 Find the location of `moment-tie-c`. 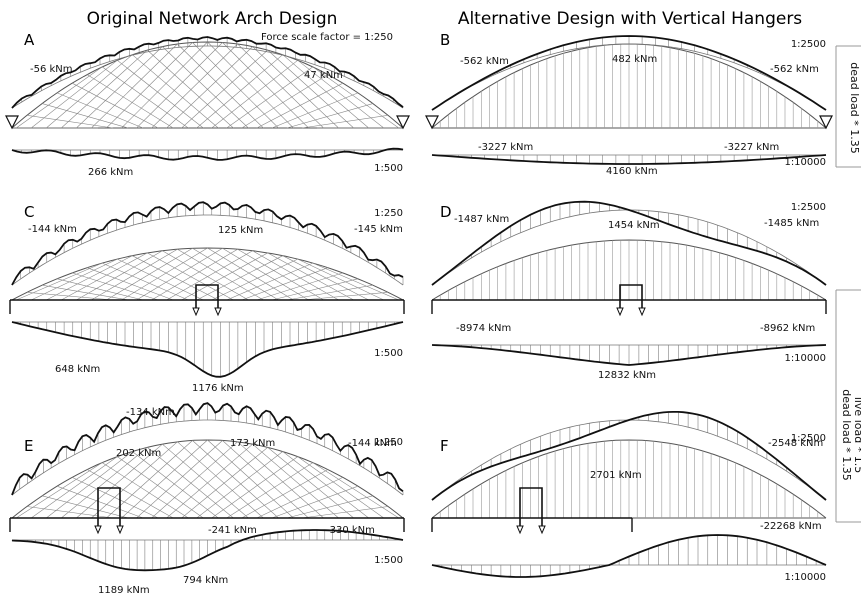

moment-tie-c is located at coordinates (207, 349).